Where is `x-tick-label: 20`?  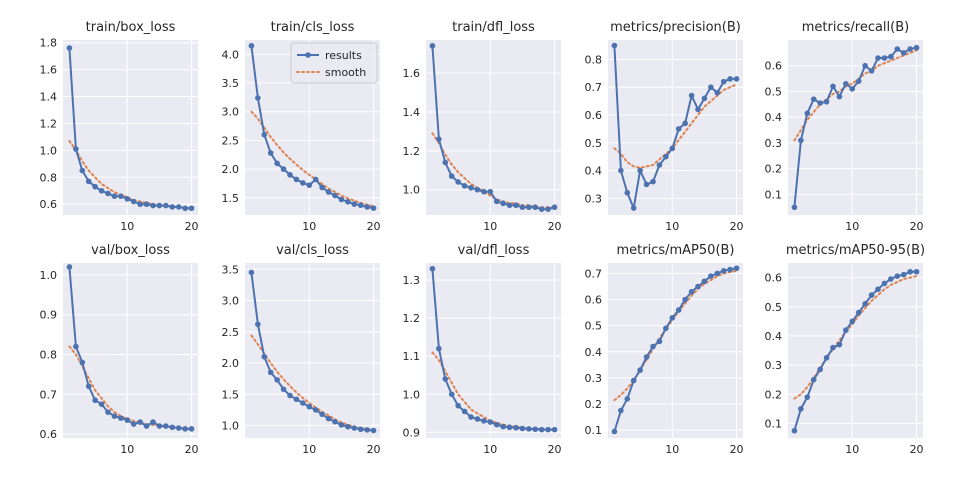 x-tick-label: 20 is located at coordinates (192, 449).